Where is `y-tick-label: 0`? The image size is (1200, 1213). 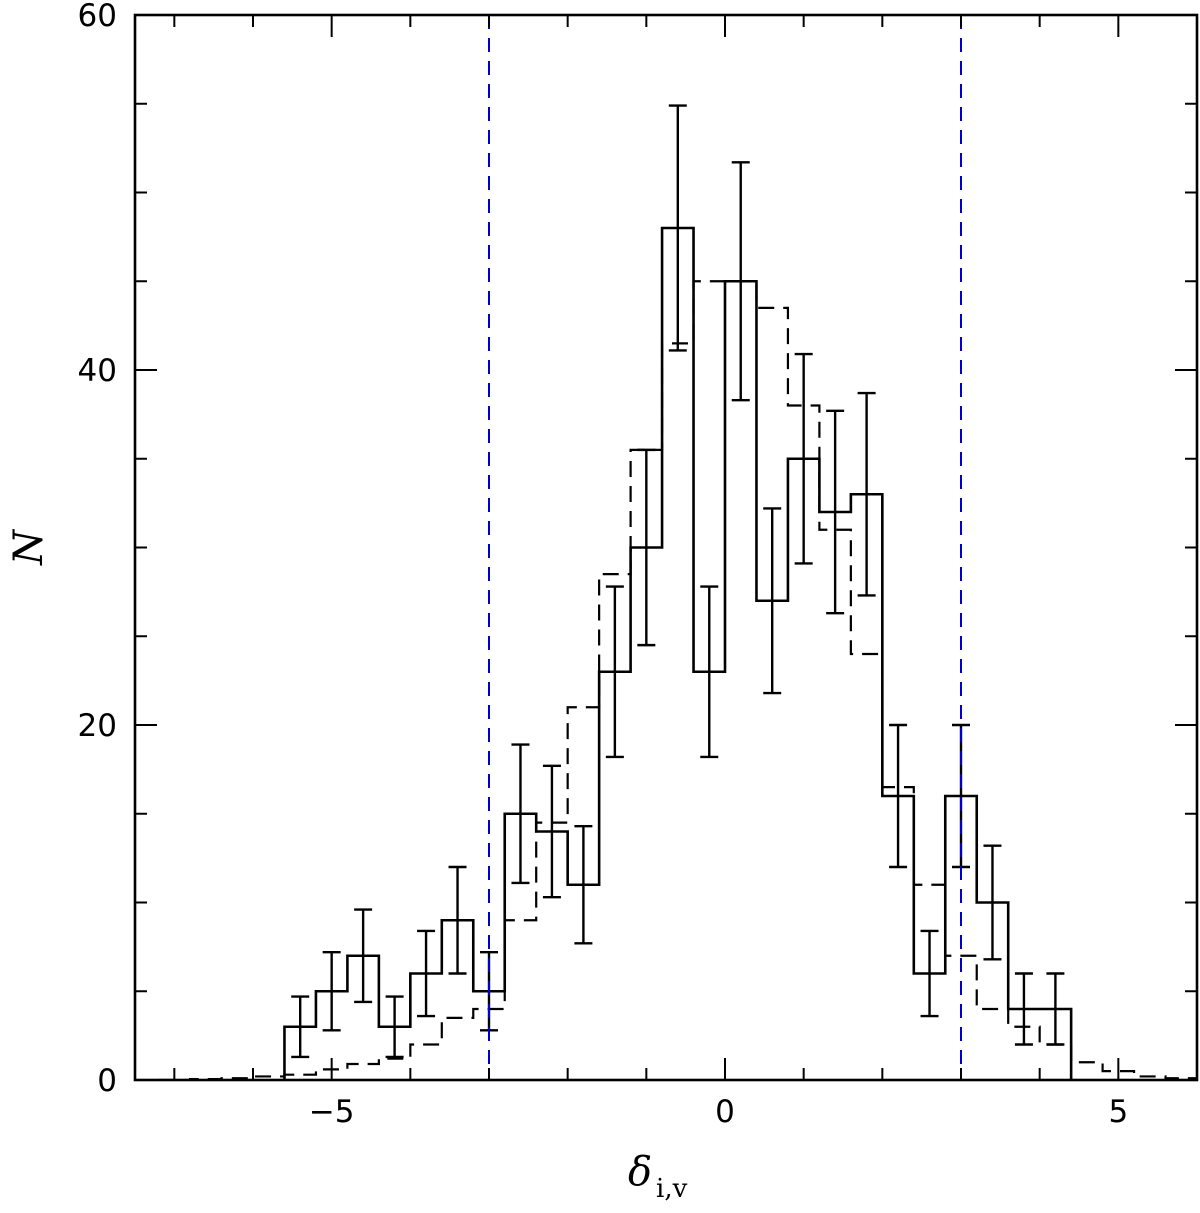 y-tick-label: 0 is located at coordinates (107, 1081).